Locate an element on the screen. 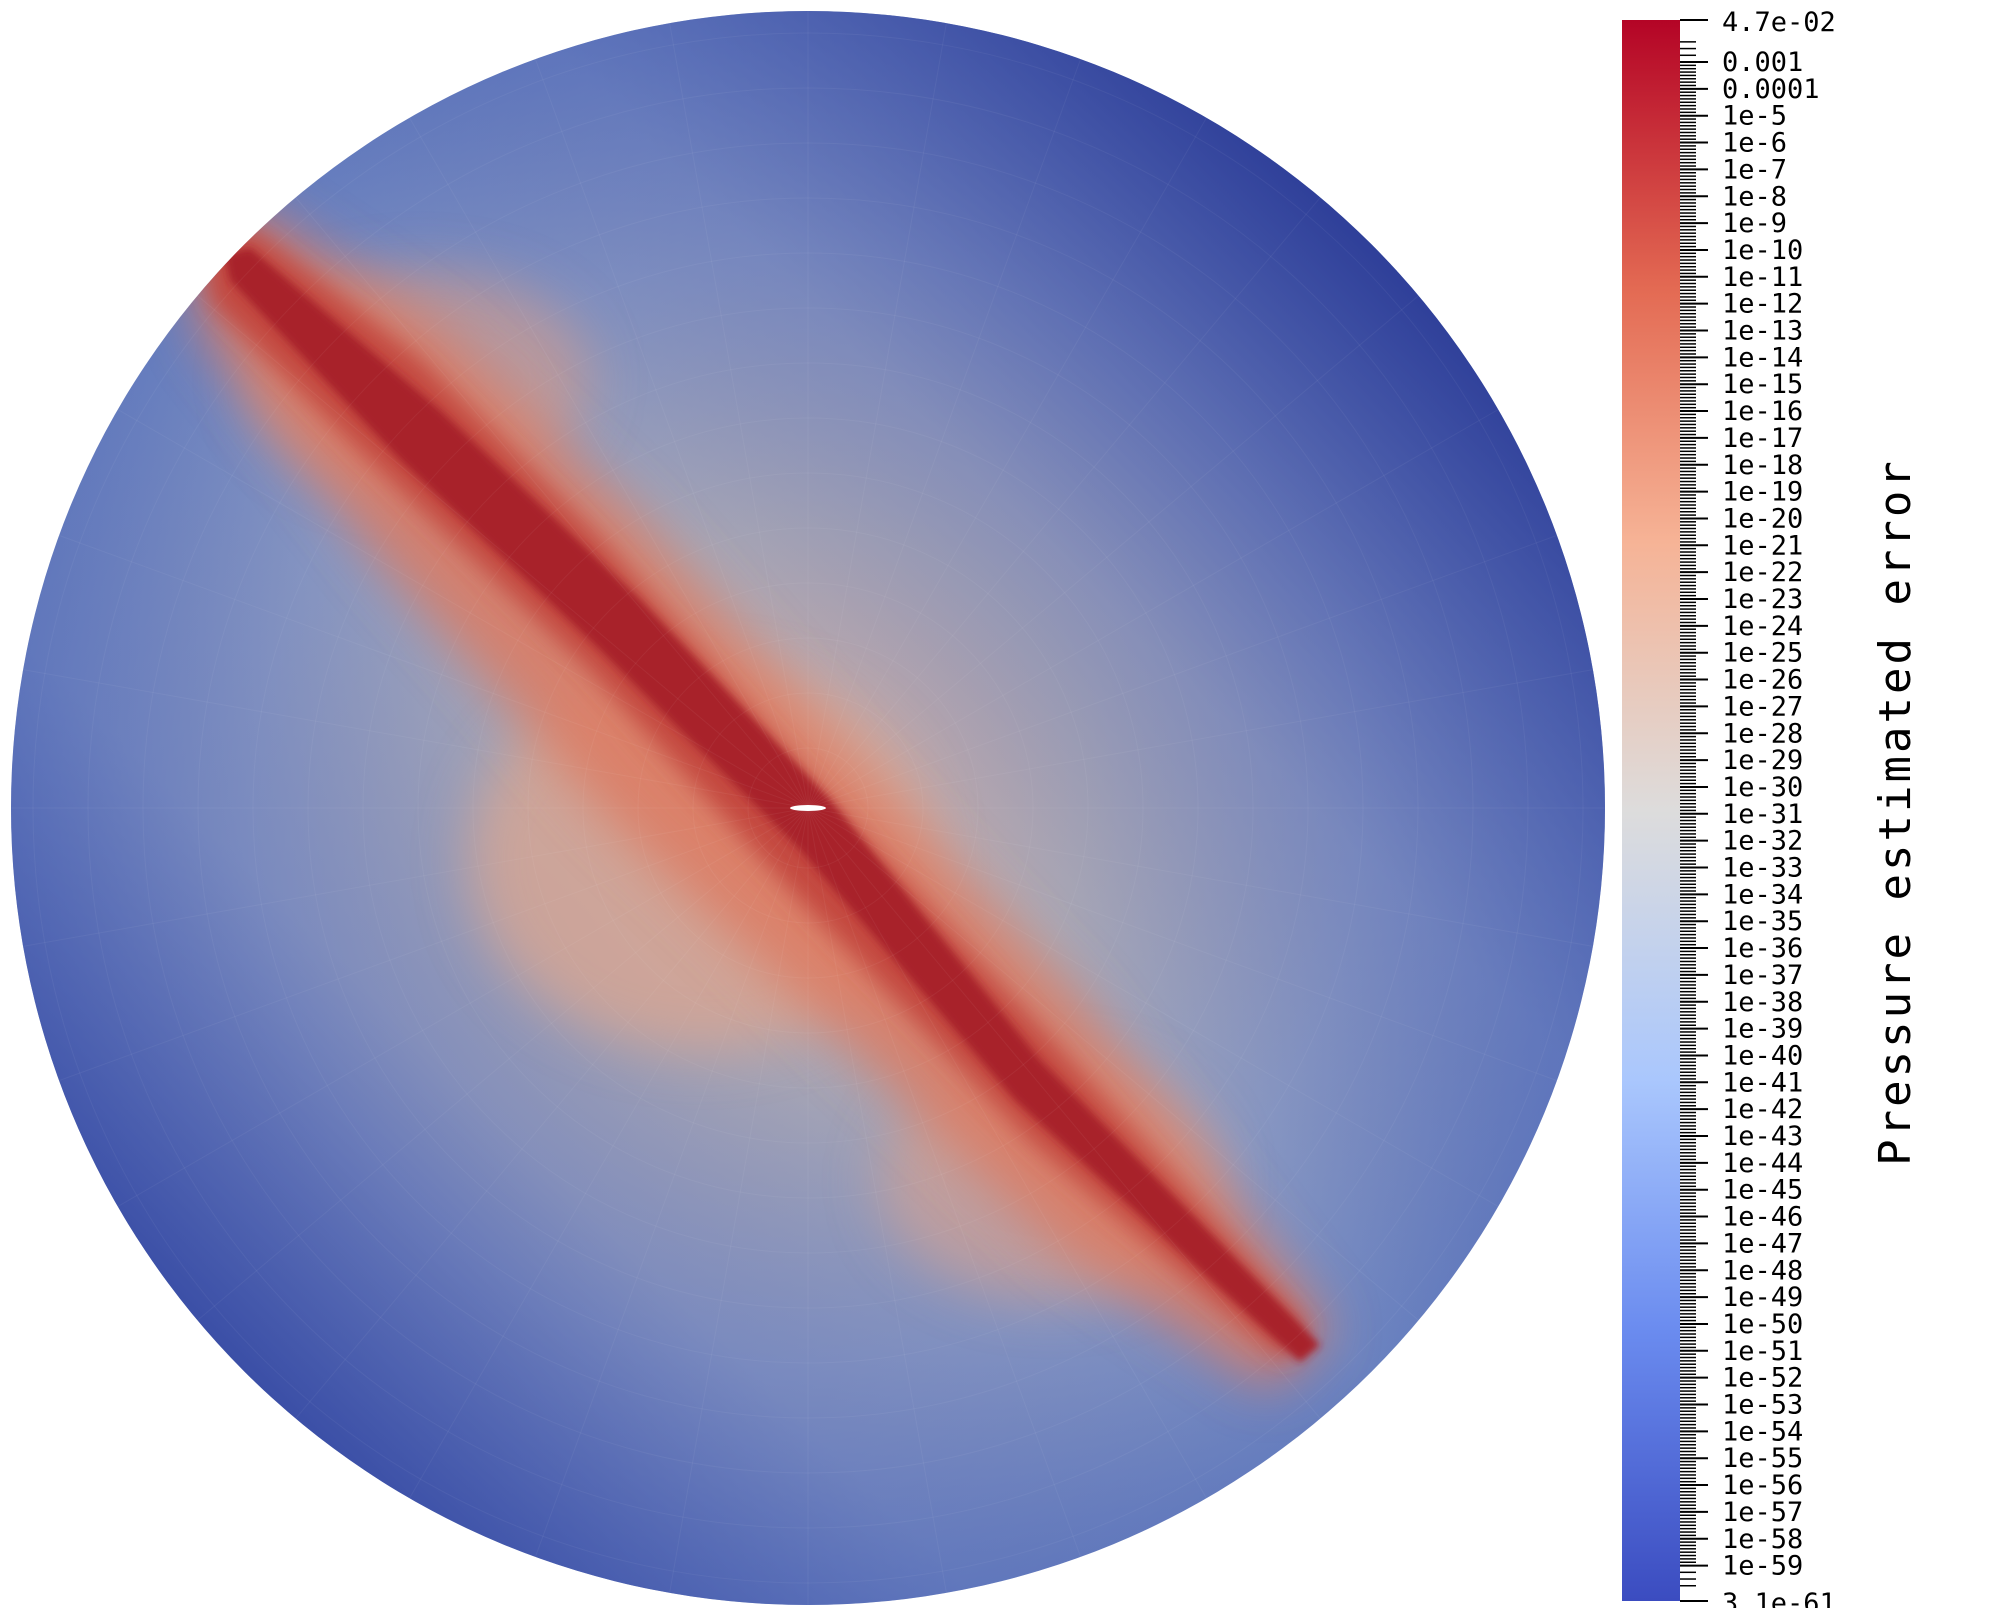  colorbar-gradient is located at coordinates (1651, 810).